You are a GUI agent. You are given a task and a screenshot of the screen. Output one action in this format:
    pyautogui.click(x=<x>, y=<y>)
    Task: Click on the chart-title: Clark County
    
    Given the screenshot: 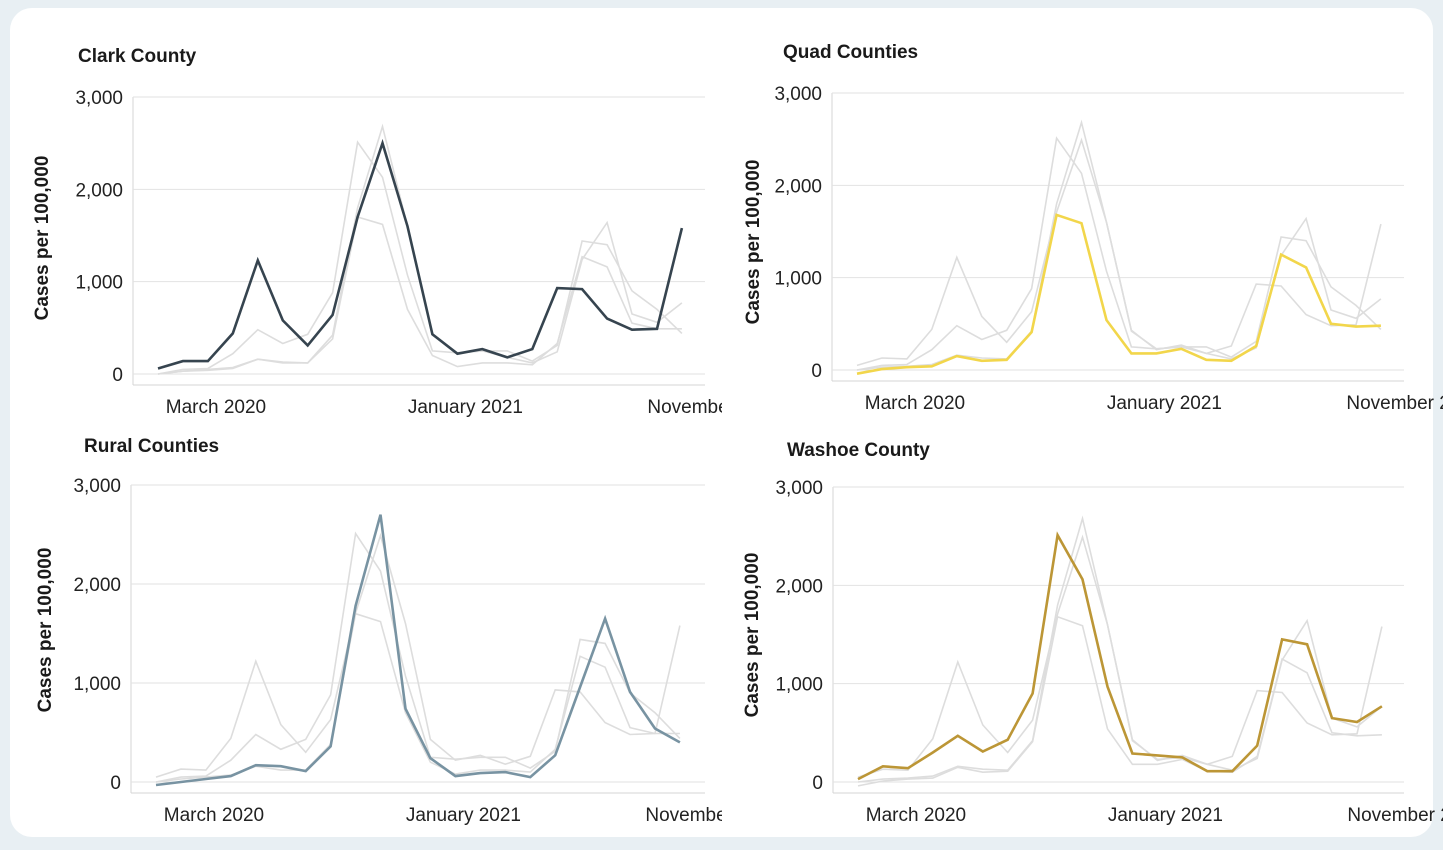 What is the action you would take?
    pyautogui.click(x=137, y=56)
    